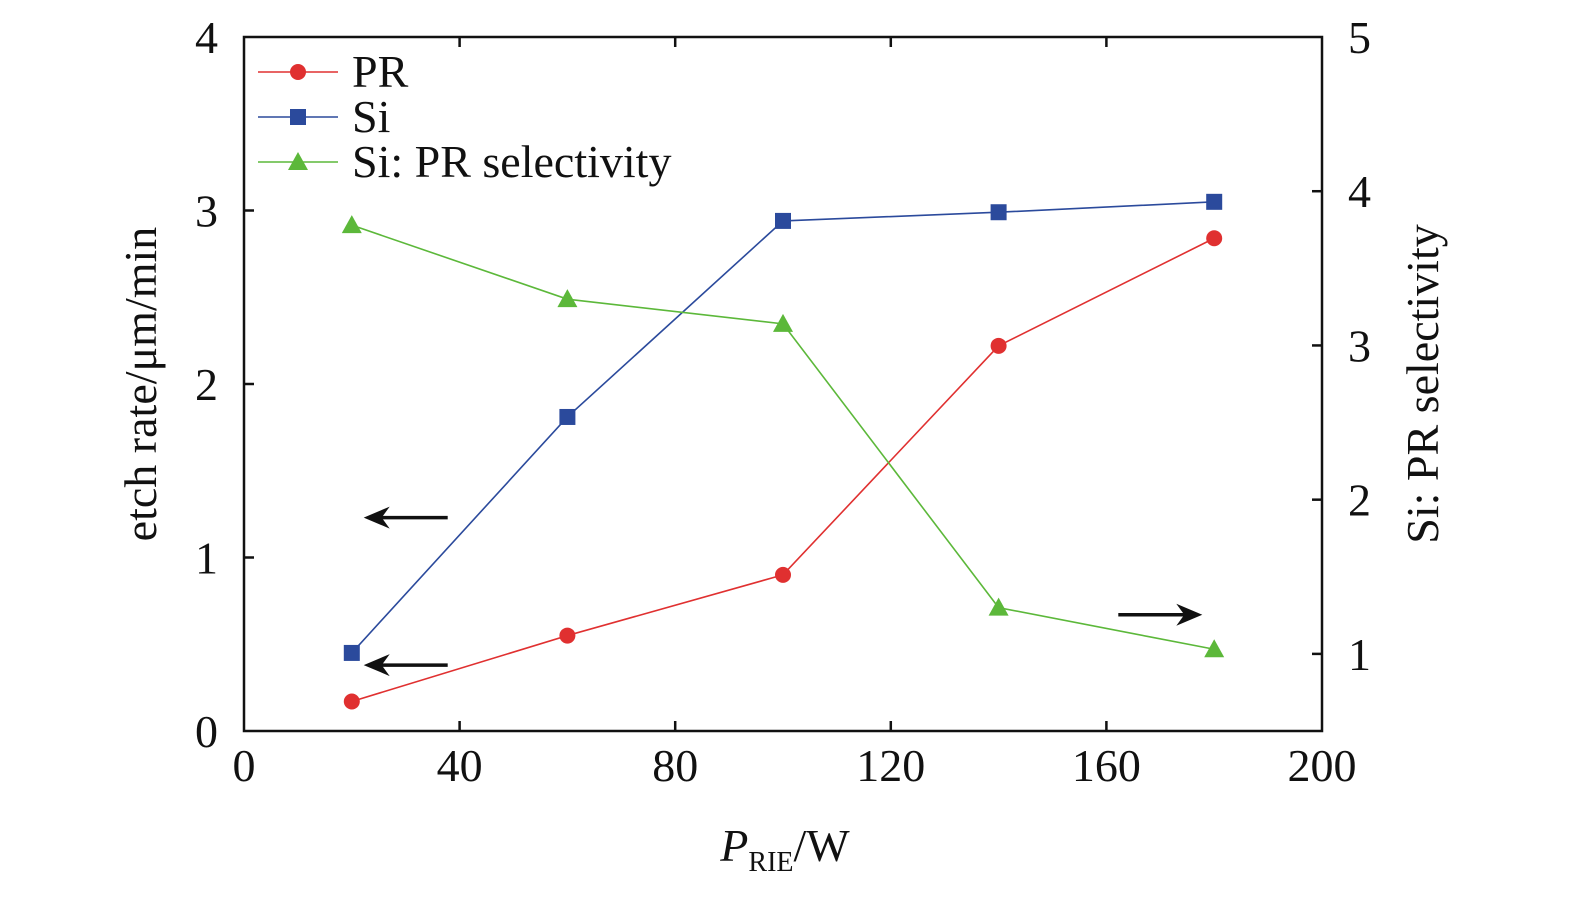 This screenshot has height=898, width=1575. Describe the element at coordinates (206, 384) in the screenshot. I see `y-left-tick-label: 2` at that location.